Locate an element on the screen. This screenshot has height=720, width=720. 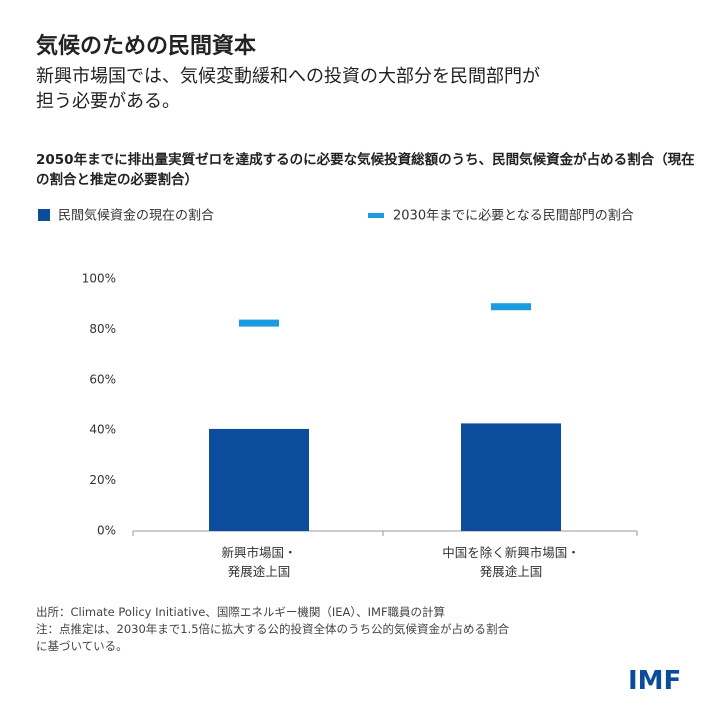
y-tick-label: 20% is located at coordinates (102, 480).